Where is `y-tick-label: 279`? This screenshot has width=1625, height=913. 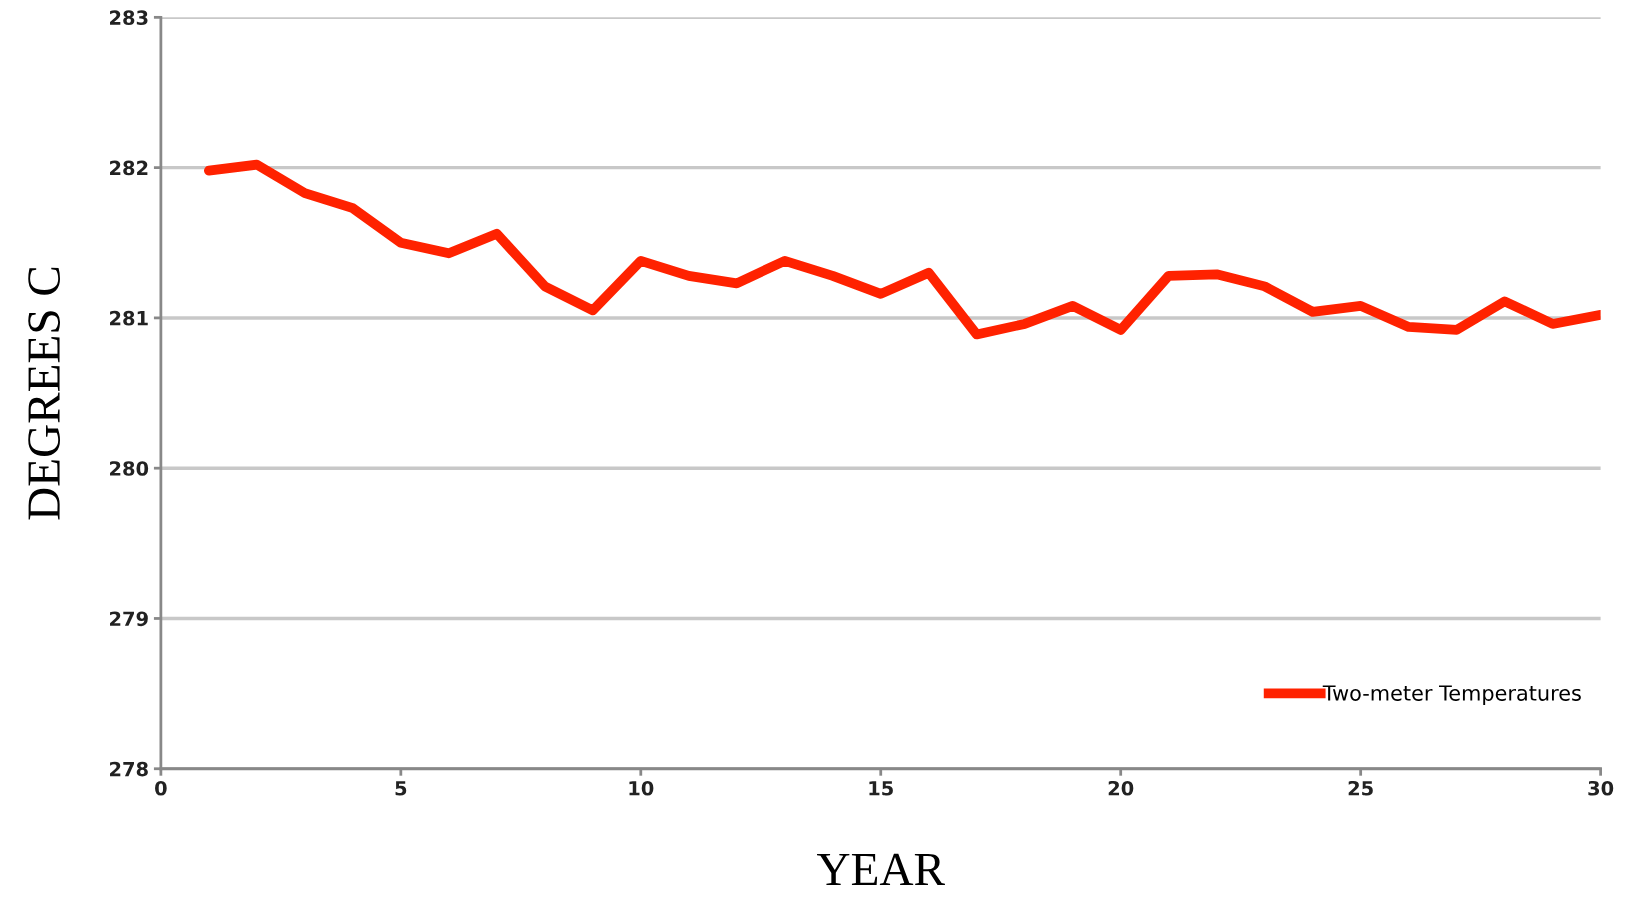
y-tick-label: 279 is located at coordinates (129, 619).